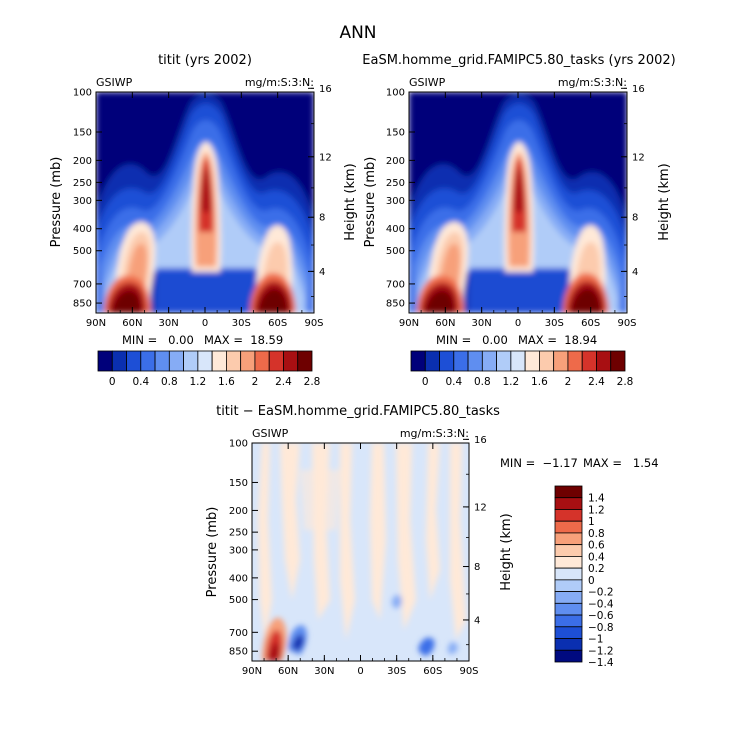 This screenshot has height=756, width=733. Describe the element at coordinates (596, 534) in the screenshot. I see `panel-c-colorbar-label: 0.8` at that location.